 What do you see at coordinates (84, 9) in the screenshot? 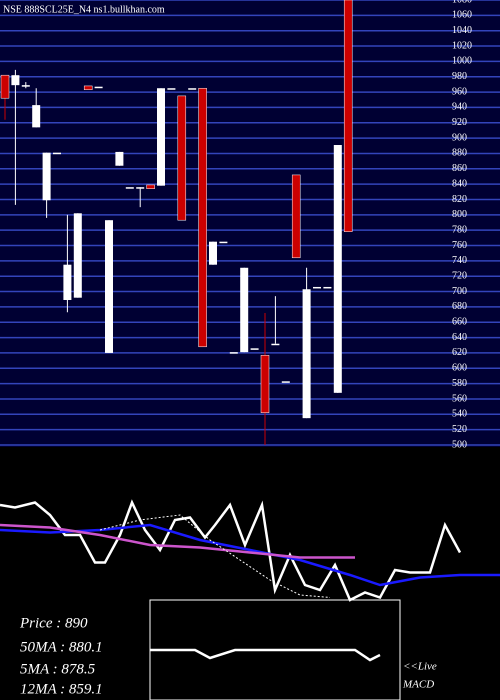
I see `chart-title: NSE 888SCL25E_N4 ns1.bullkhan.com` at bounding box center [84, 9].